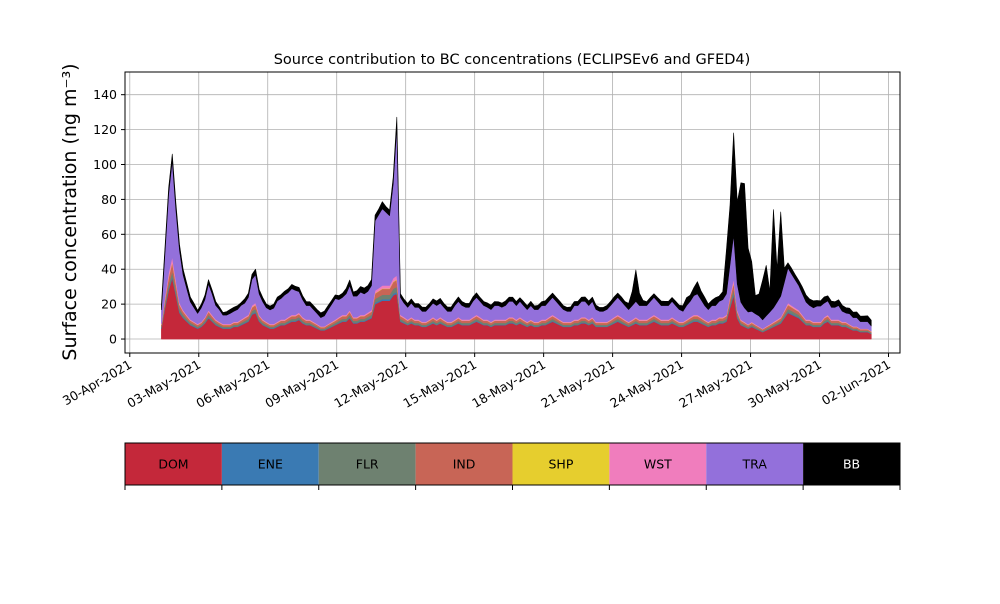  I want to click on legend-swatch-flr, so click(367, 464).